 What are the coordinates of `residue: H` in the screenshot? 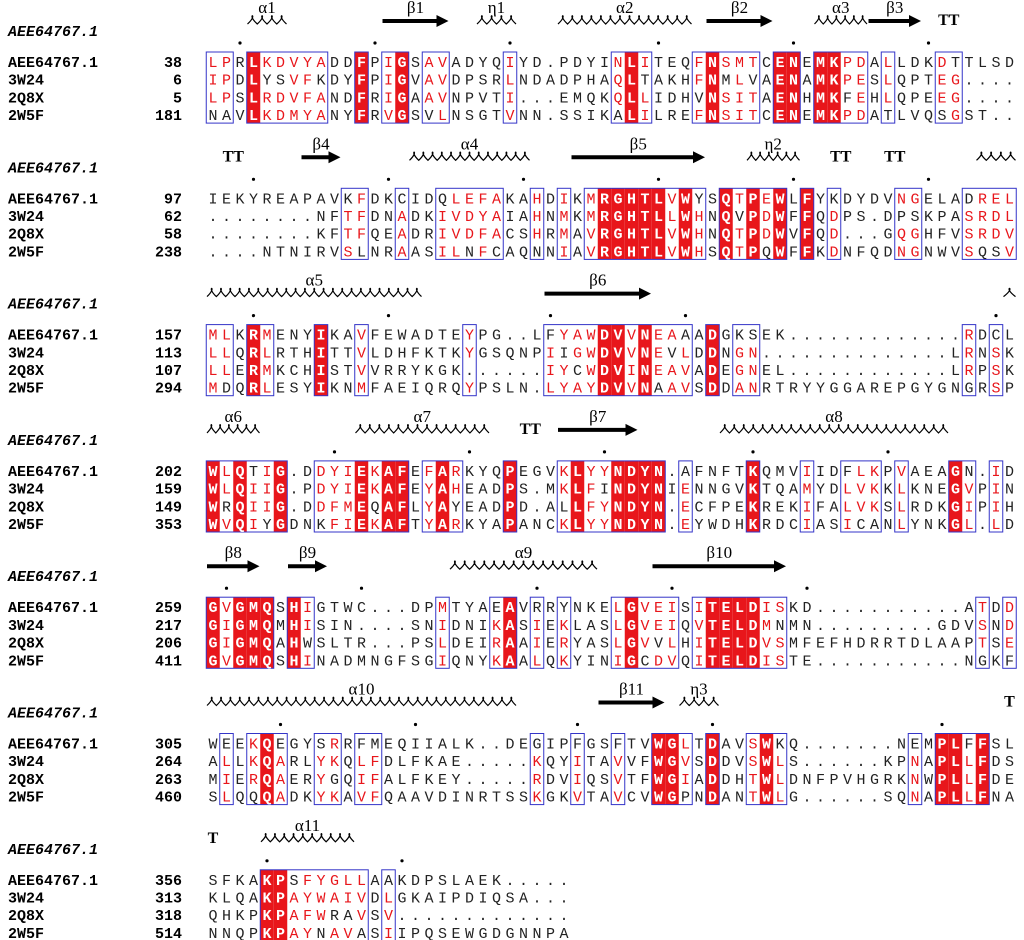 It's located at (293, 626).